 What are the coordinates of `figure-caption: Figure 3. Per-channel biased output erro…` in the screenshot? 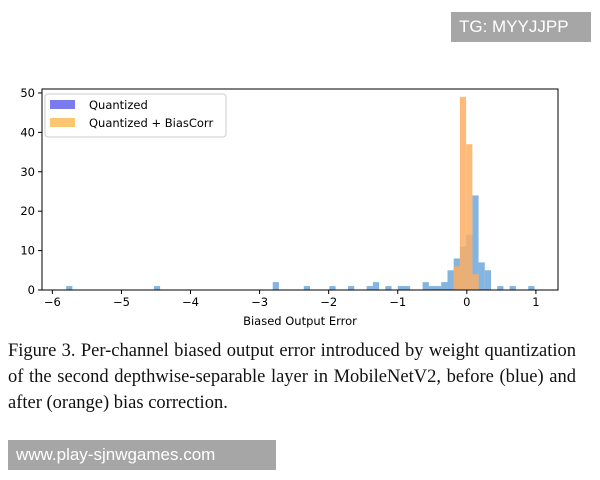 It's located at (292, 377).